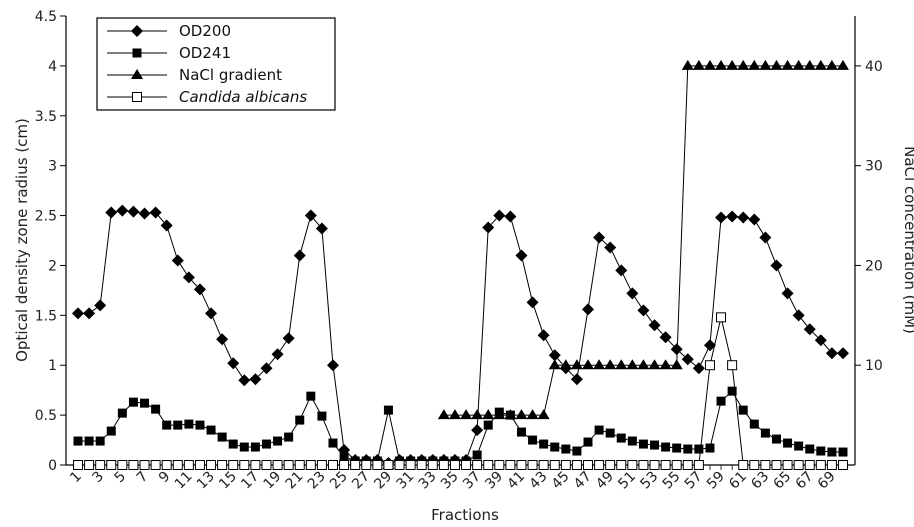 This screenshot has height=527, width=914. What do you see at coordinates (460, 426) in the screenshot?
I see `series-od241` at bounding box center [460, 426].